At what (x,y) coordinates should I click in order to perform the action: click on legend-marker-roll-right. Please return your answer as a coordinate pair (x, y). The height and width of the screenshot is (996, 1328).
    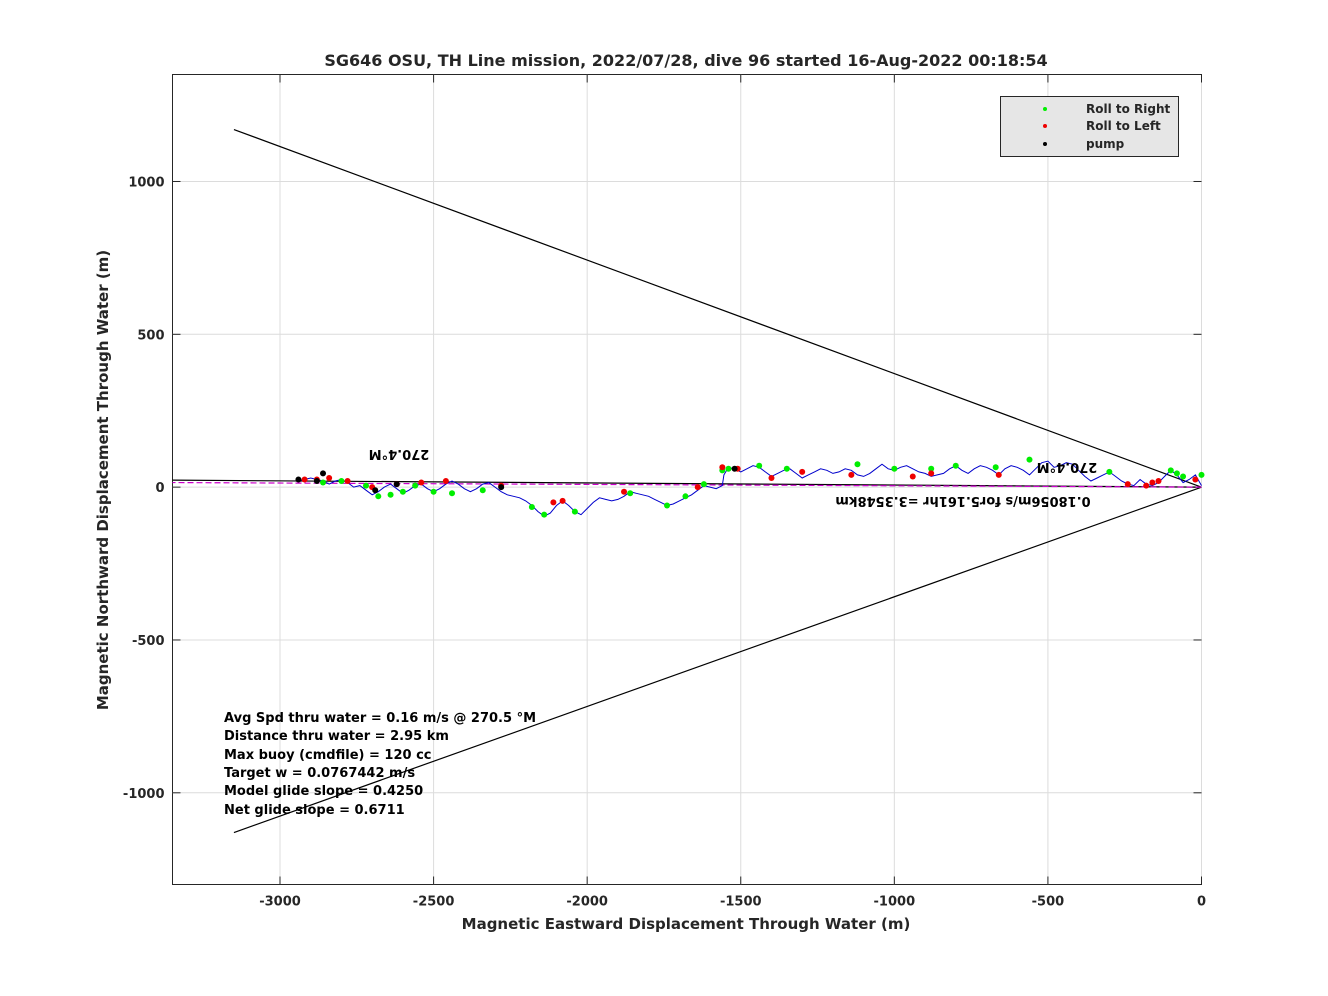
    Looking at the image, I should click on (1045, 109).